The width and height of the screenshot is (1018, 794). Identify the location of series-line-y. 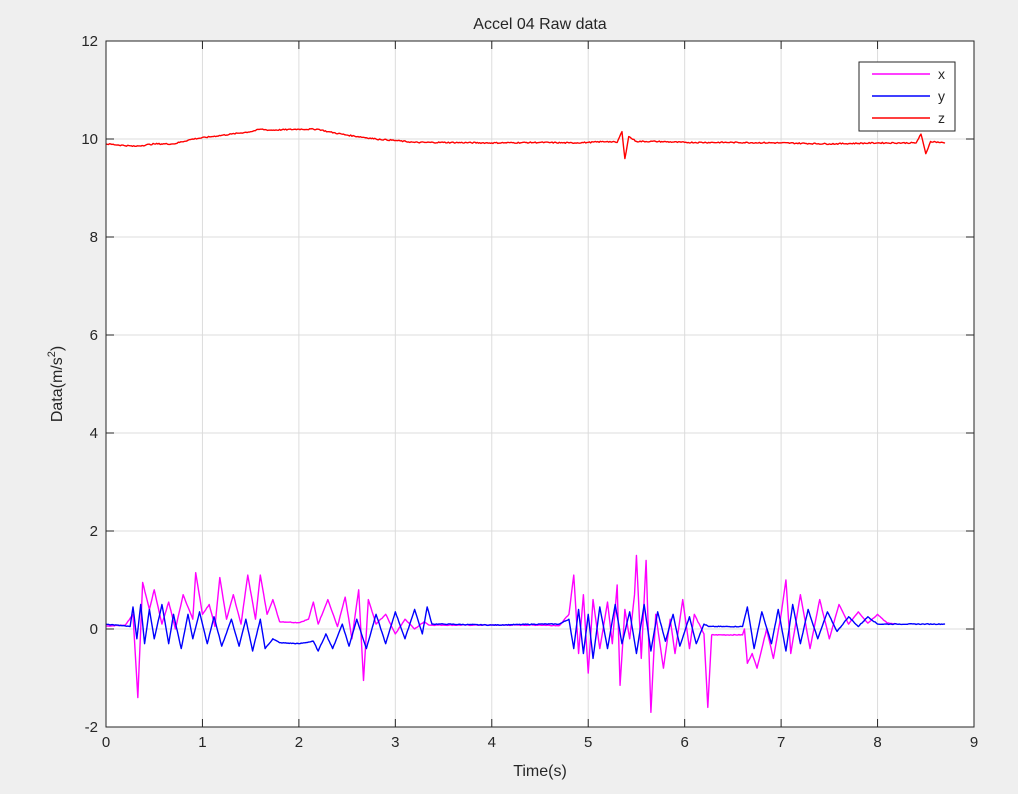
(525, 631).